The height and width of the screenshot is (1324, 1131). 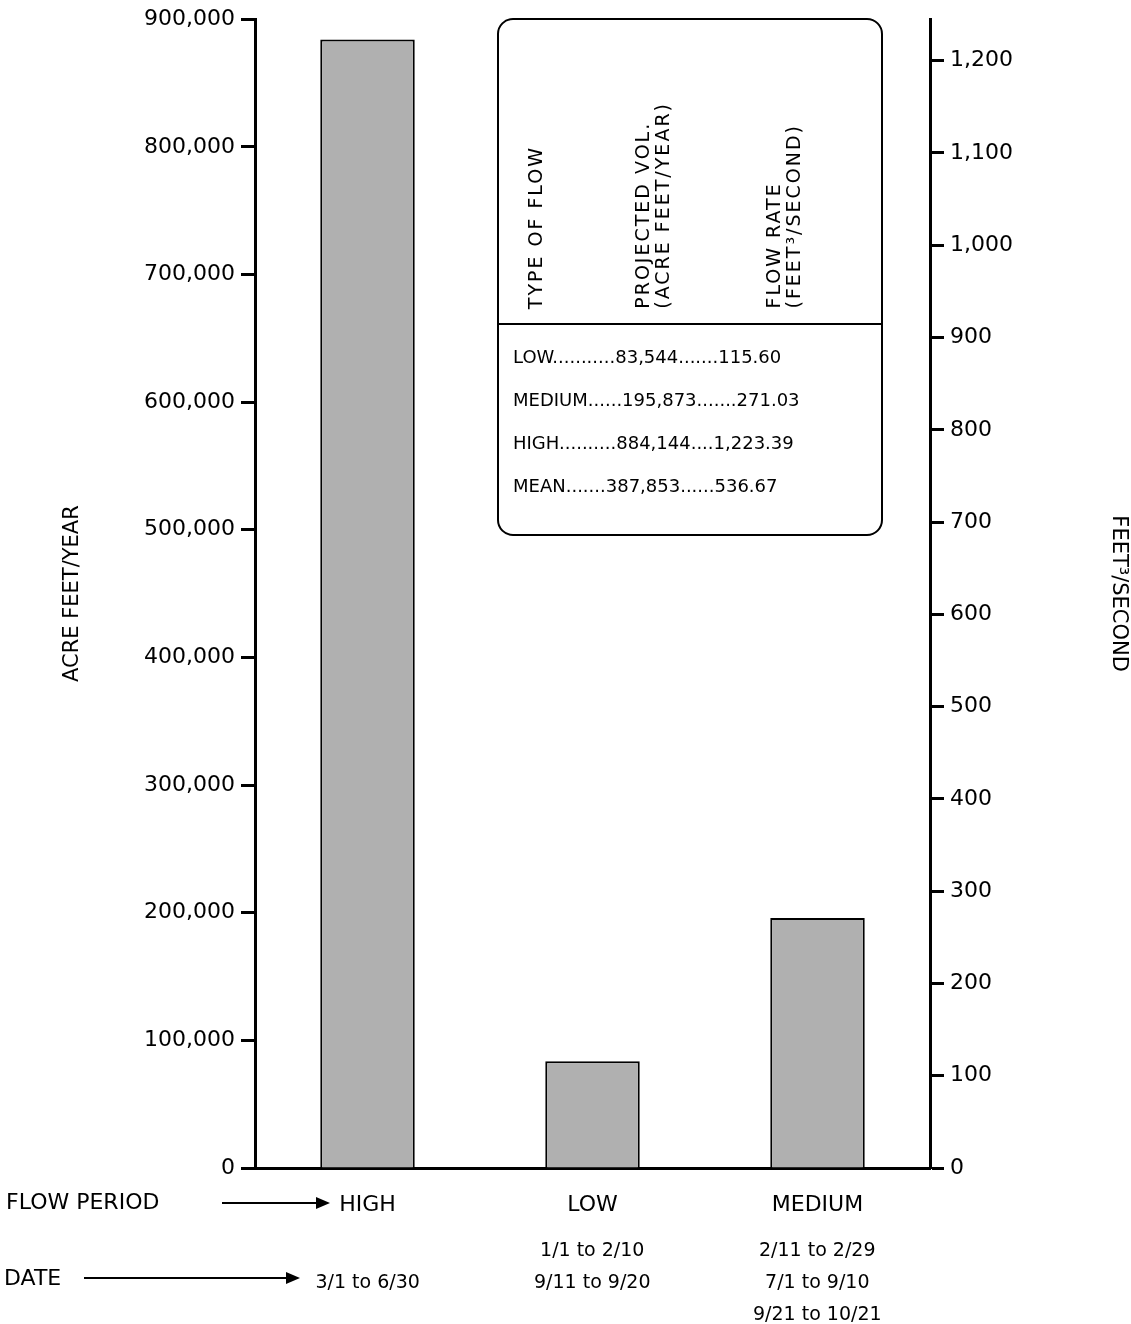 I want to click on text: 1/1 to 2/10 9/11 to 9/20, so click(x=592, y=1265).